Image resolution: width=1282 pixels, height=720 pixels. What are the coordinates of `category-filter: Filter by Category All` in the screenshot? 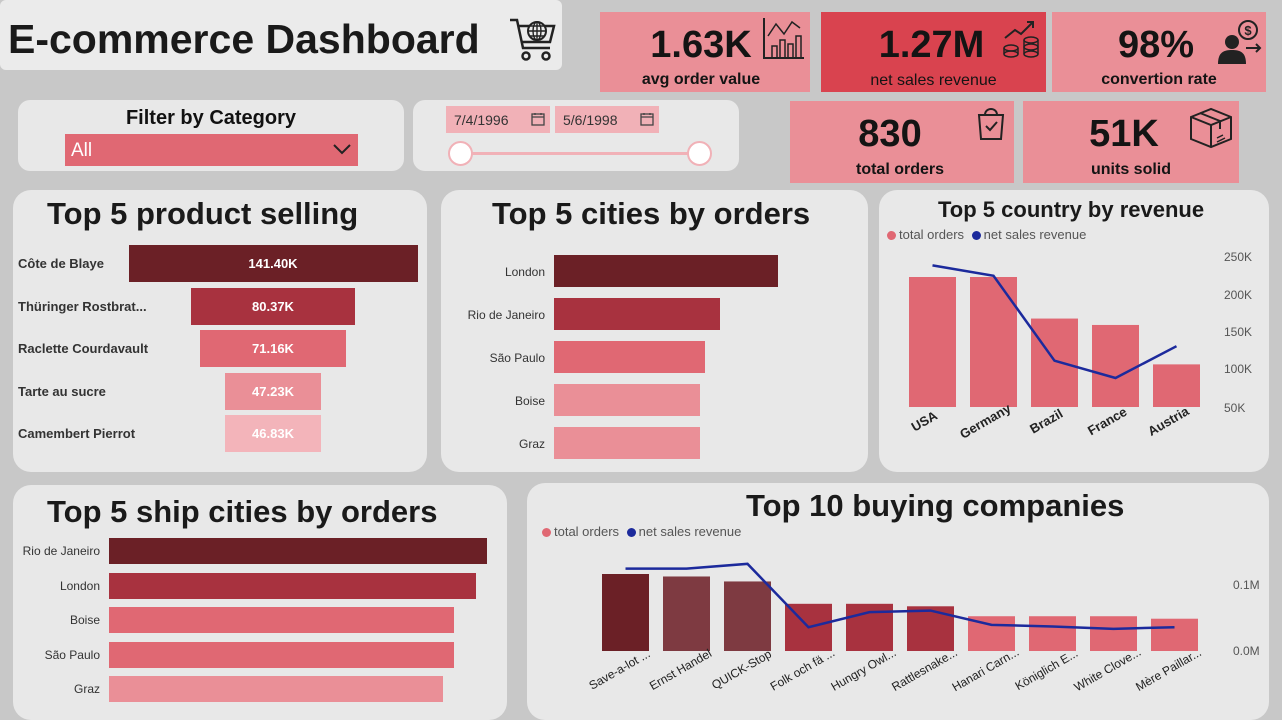 It's located at (211, 135).